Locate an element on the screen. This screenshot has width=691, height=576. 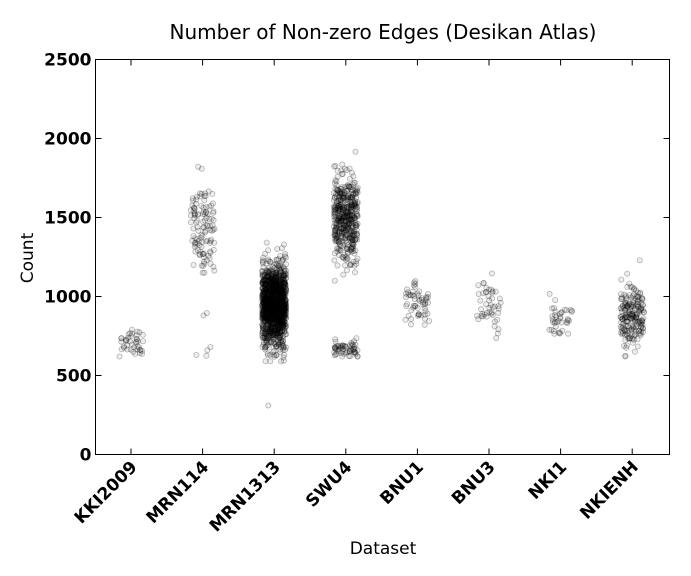
data-point-bnu1 is located at coordinates (424, 324).